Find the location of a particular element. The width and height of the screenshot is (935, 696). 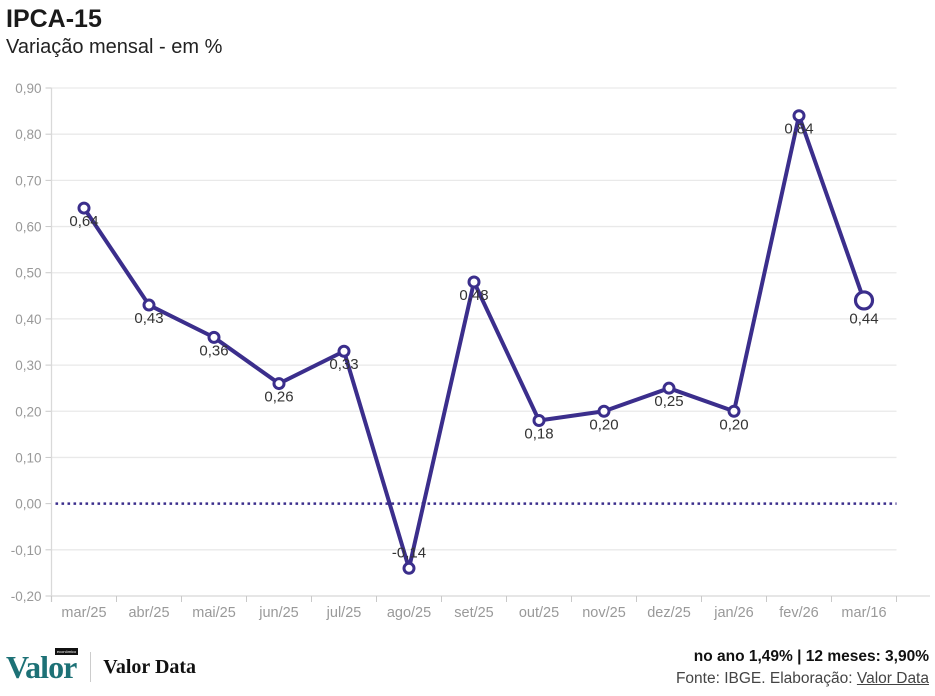

y-tick-label: 0,70 is located at coordinates (28, 180).